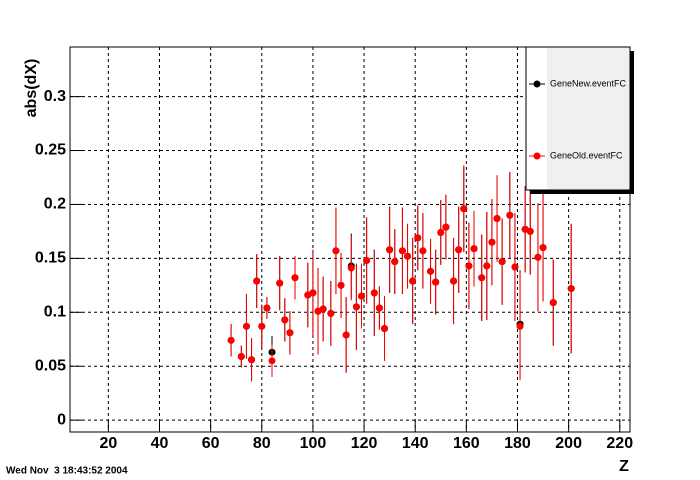  I want to click on x-tick-label: 160, so click(466, 443).